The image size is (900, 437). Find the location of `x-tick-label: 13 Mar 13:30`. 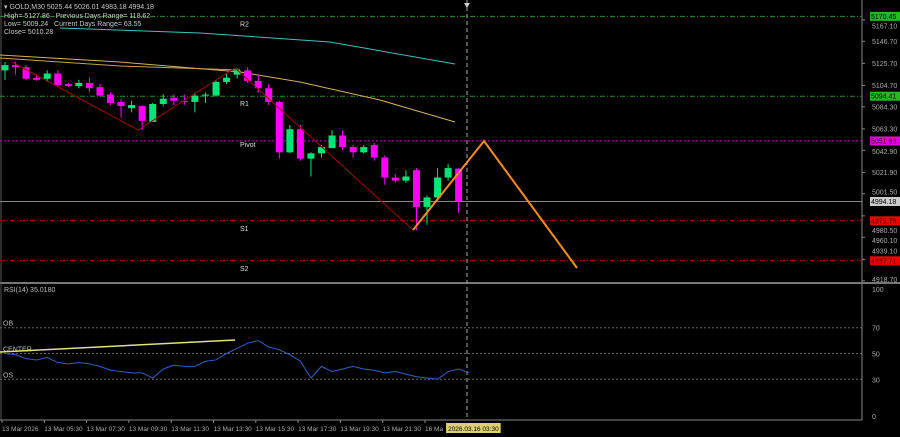

x-tick-label: 13 Mar 13:30 is located at coordinates (233, 429).